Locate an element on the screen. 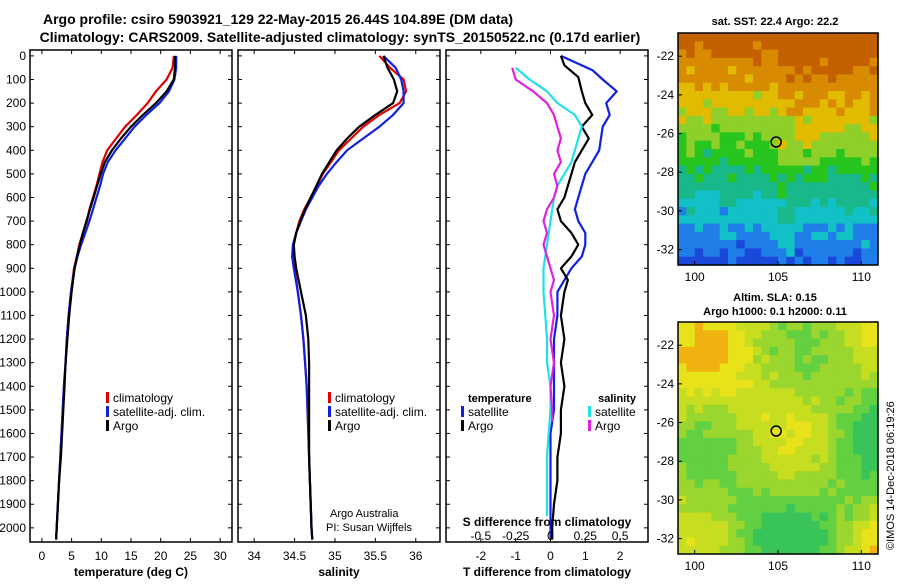  x-tick-label: 30 is located at coordinates (220, 556).